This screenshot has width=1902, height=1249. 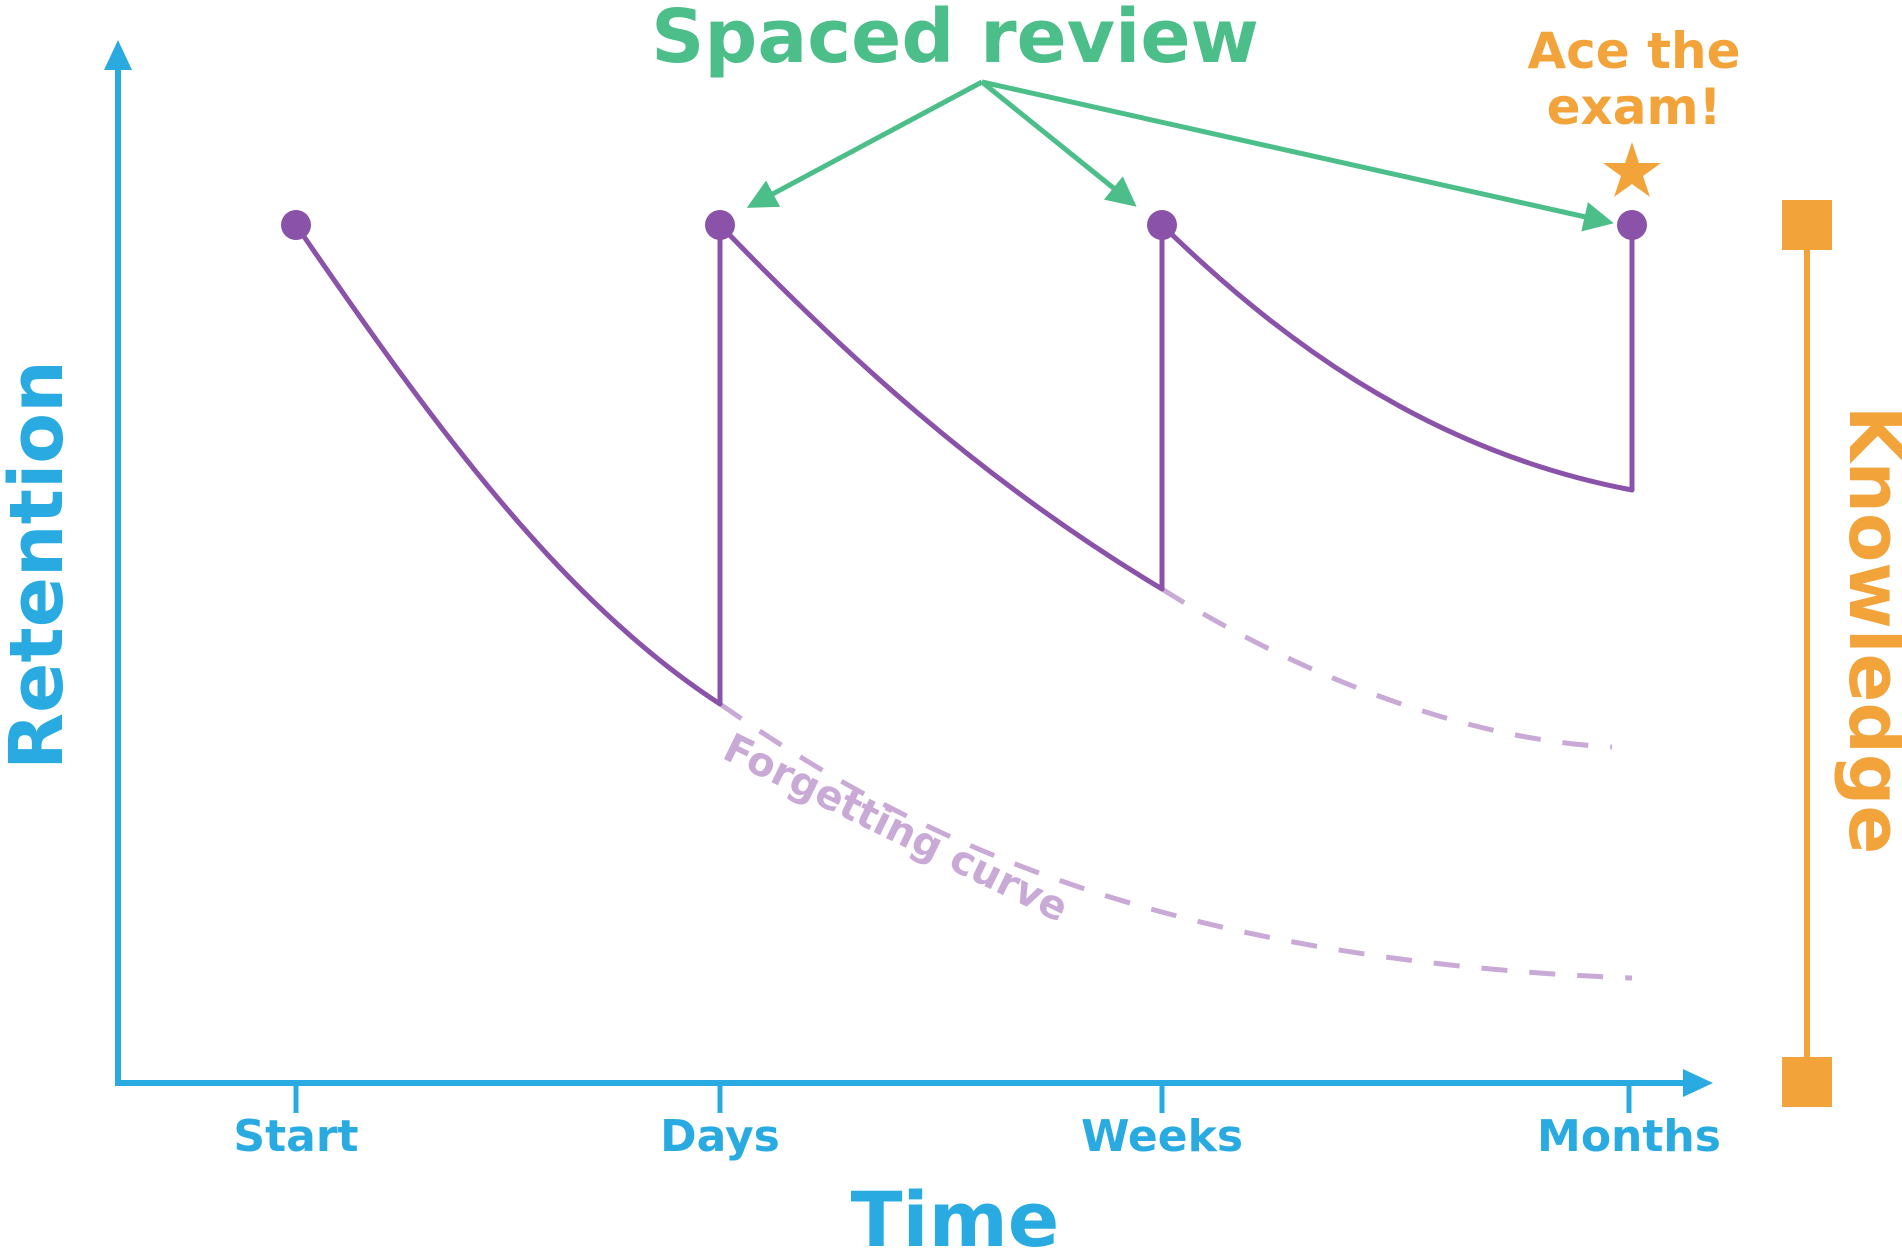 I want to click on tick-label-weeks: Weeks, so click(x=1162, y=1136).